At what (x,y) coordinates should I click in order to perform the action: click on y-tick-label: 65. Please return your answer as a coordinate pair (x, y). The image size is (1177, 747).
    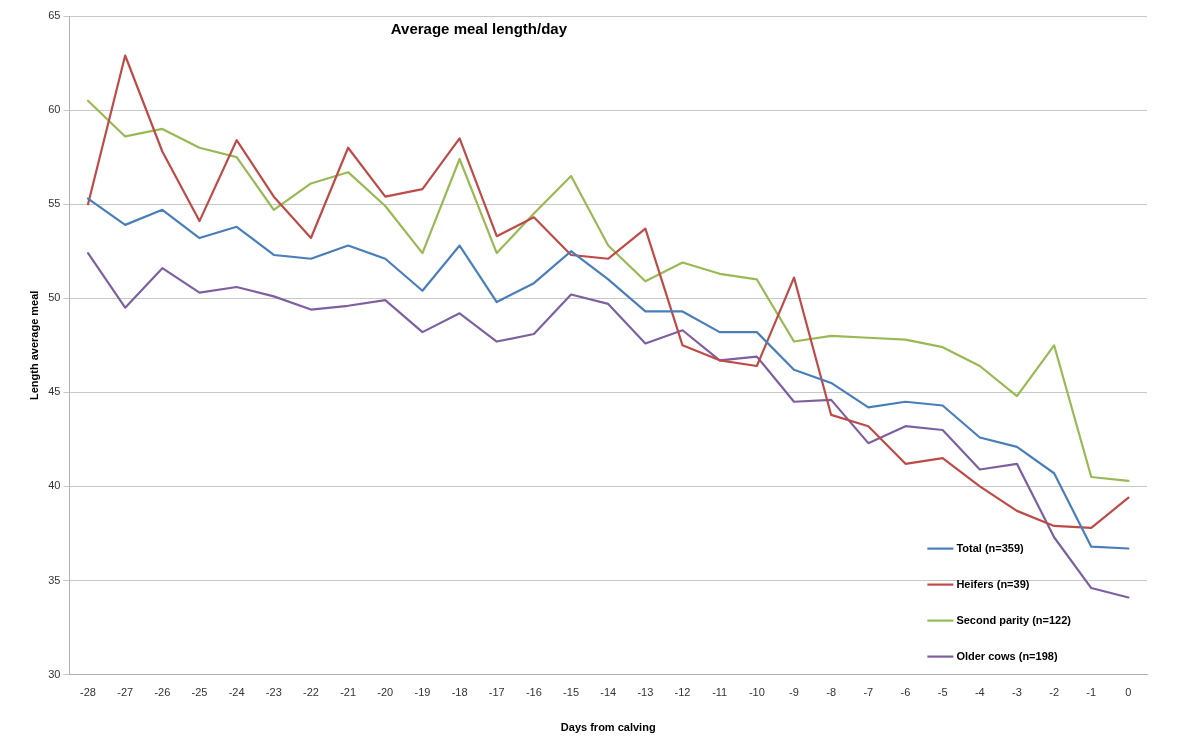
    Looking at the image, I should click on (54, 15).